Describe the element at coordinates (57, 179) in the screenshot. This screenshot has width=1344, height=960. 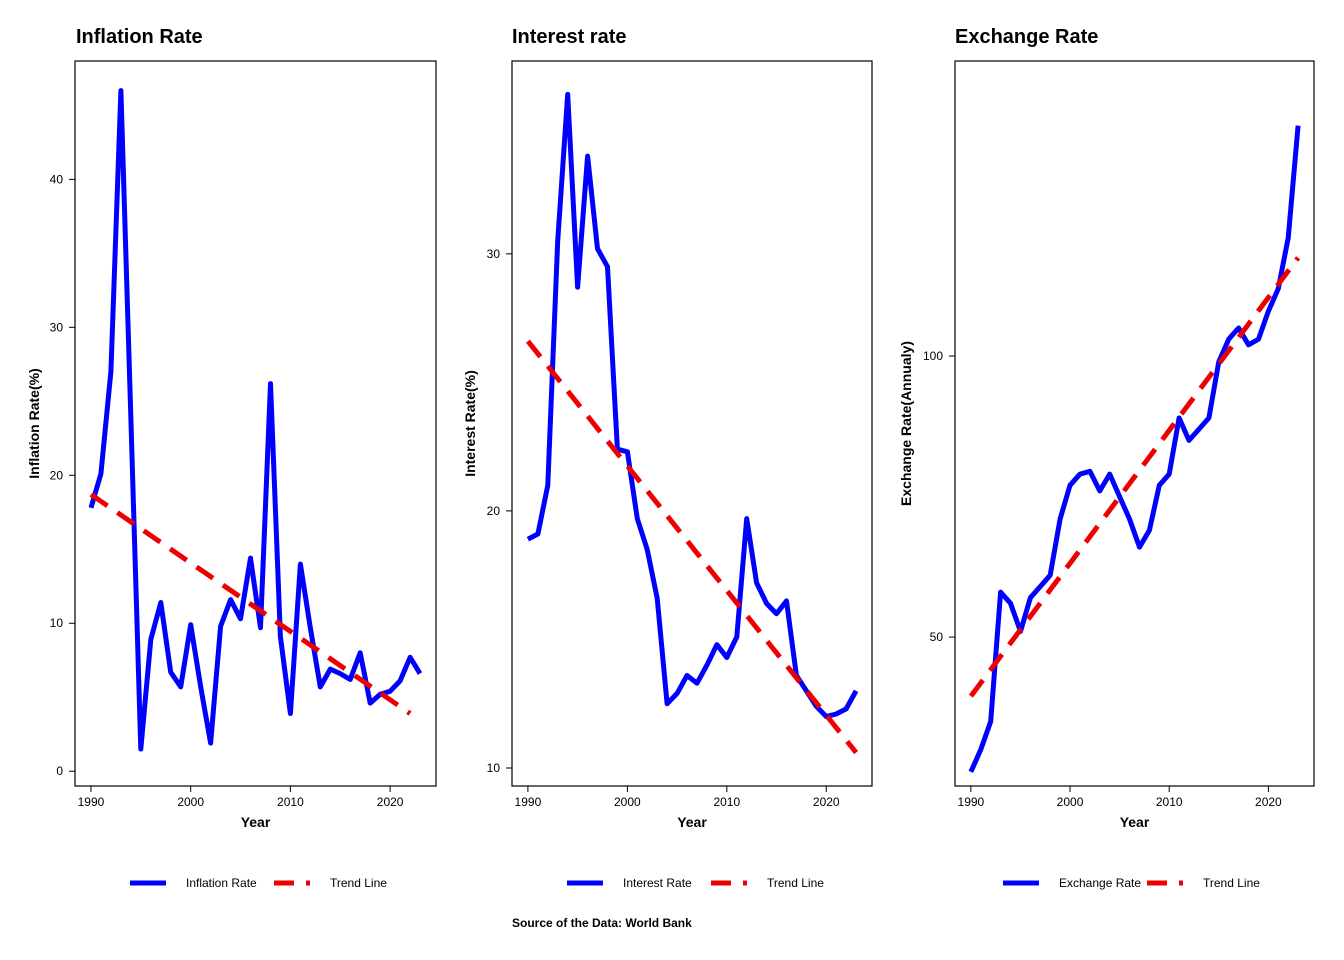
I see `y-tick-label: 40` at that location.